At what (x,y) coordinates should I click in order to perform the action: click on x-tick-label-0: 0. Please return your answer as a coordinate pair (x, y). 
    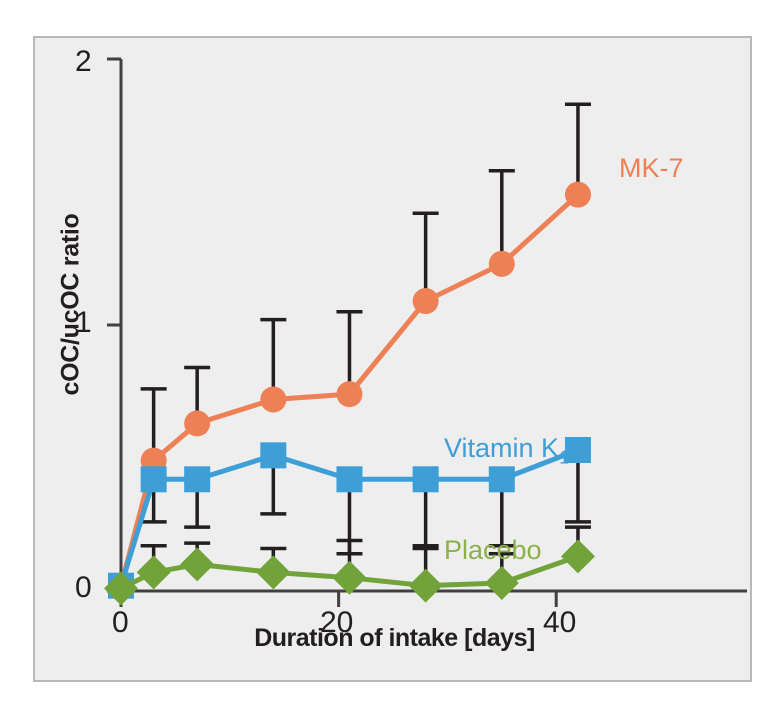
    Looking at the image, I should click on (120, 622).